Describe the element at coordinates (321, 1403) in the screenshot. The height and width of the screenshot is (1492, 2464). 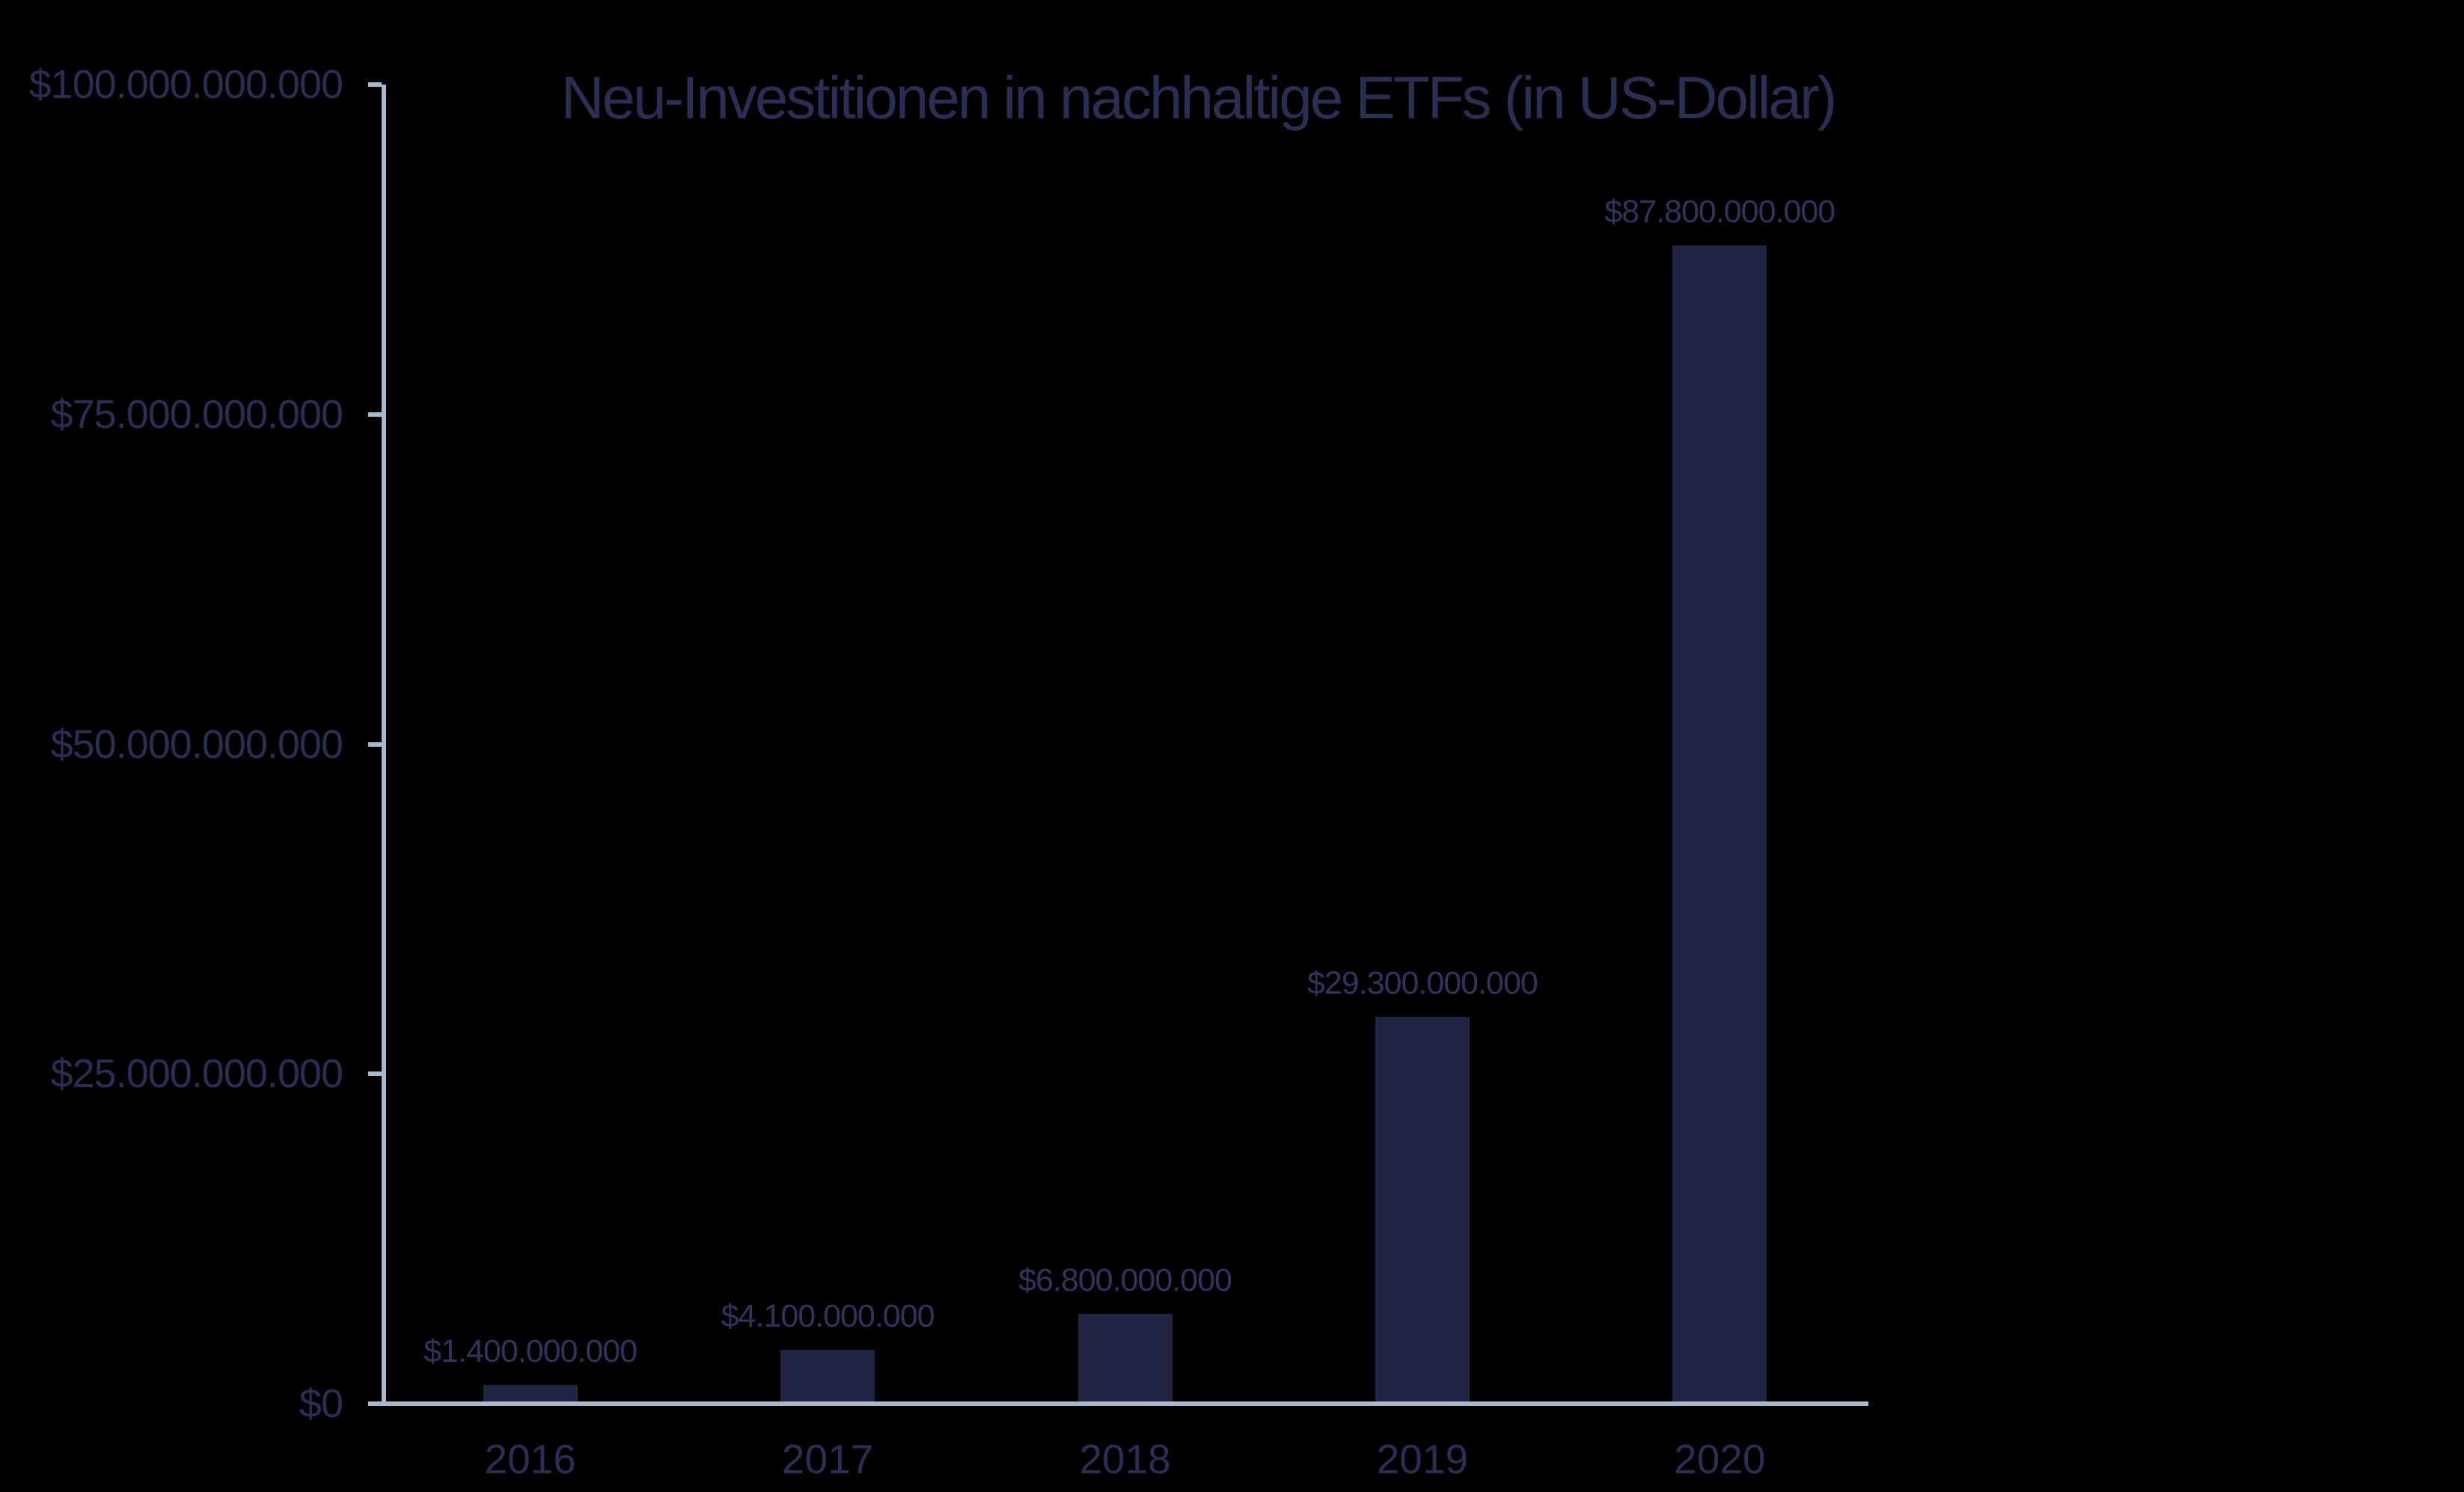
I see `y-tick-label: $0` at that location.